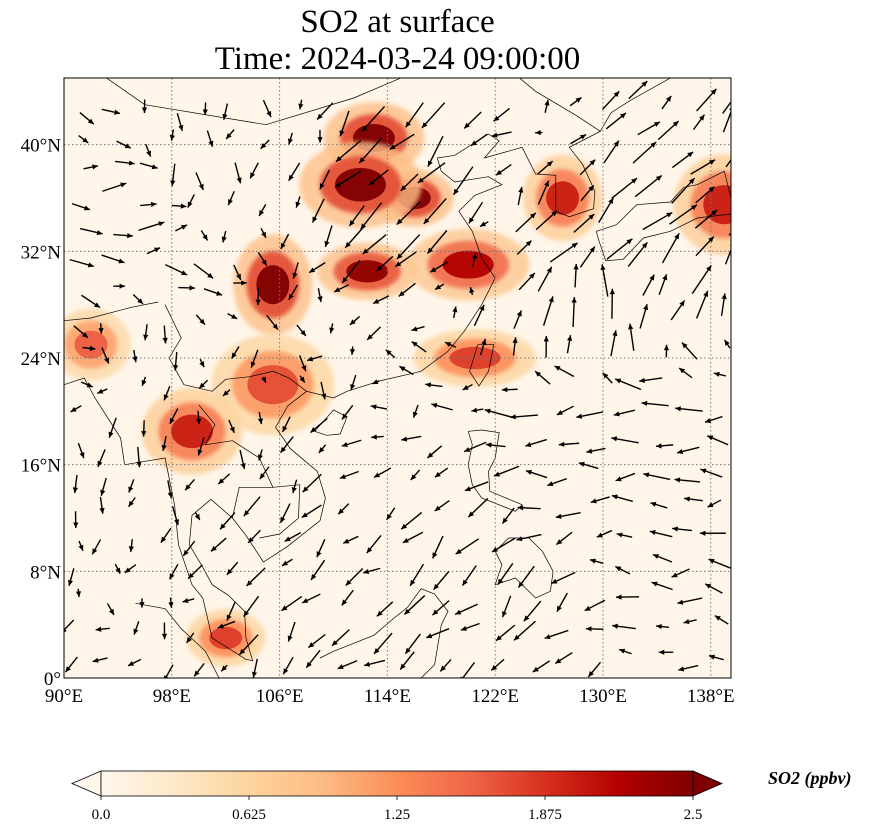 The height and width of the screenshot is (836, 875). What do you see at coordinates (177, 640) in the screenshot?
I see `sumatra-coastline` at bounding box center [177, 640].